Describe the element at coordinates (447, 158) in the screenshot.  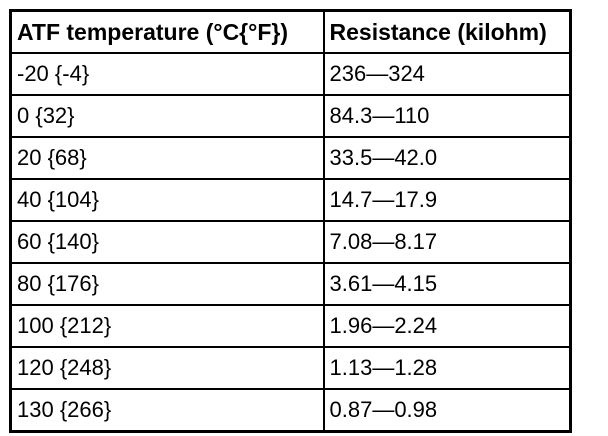
I see `resistance-cell: 33.5—42.0` at that location.